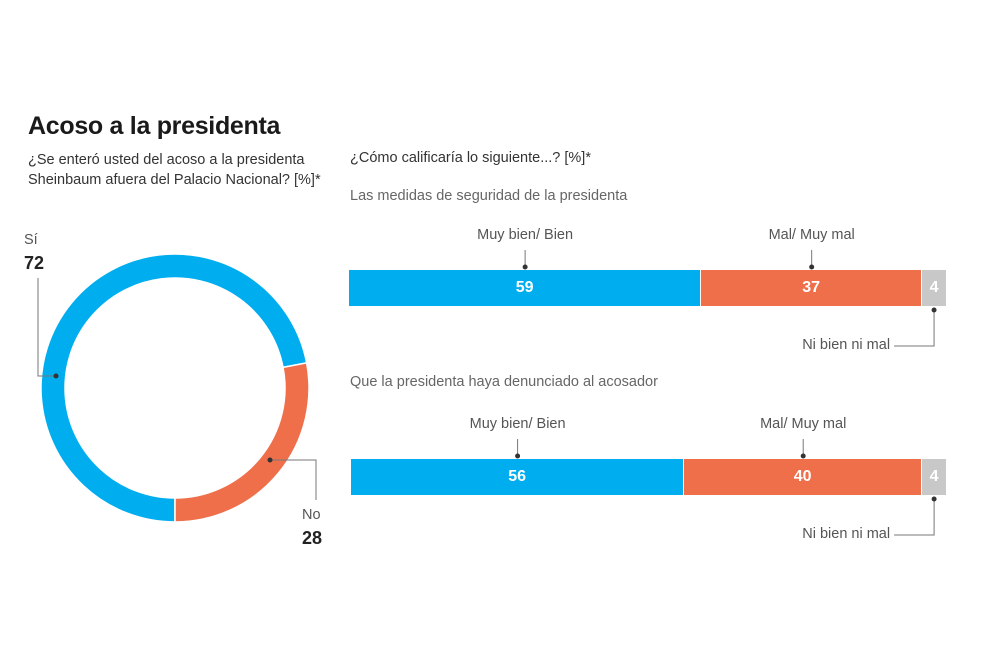  What do you see at coordinates (846, 534) in the screenshot?
I see `neutral-label-1: Ni bien ni mal` at bounding box center [846, 534].